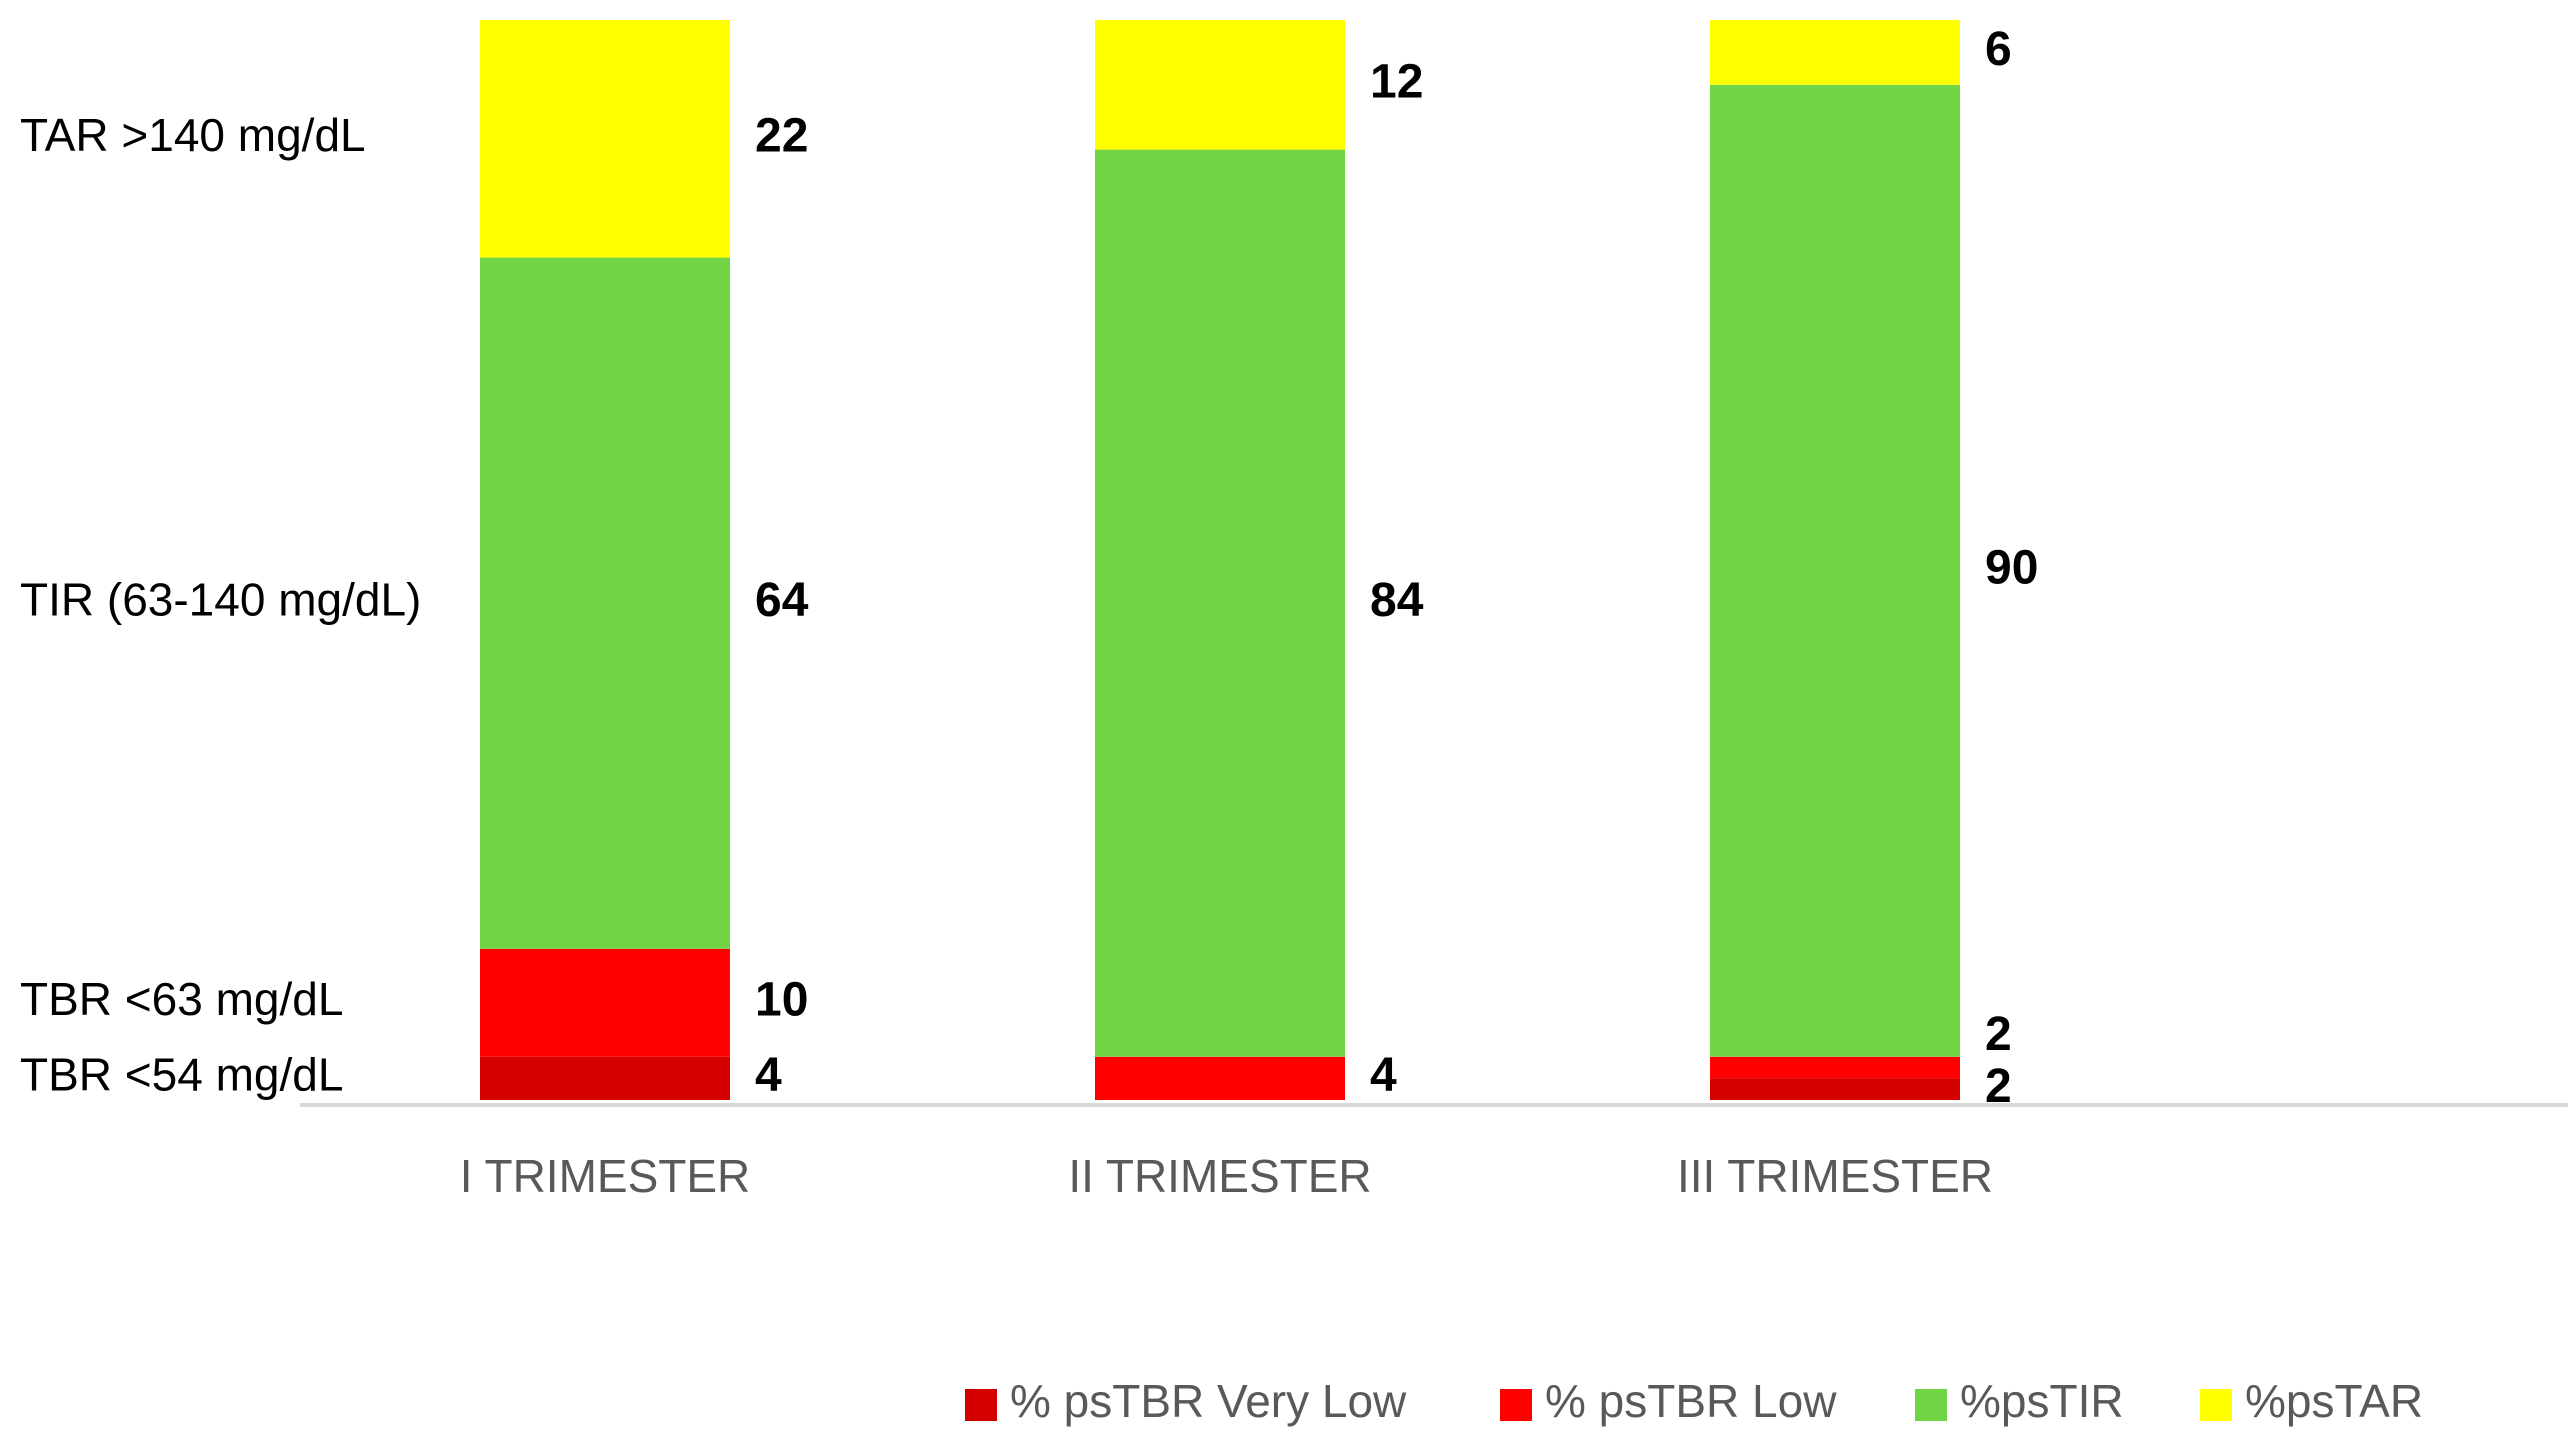 The width and height of the screenshot is (2568, 1443). What do you see at coordinates (605, 603) in the screenshot?
I see `bar-segment-i-trimester-pstir` at bounding box center [605, 603].